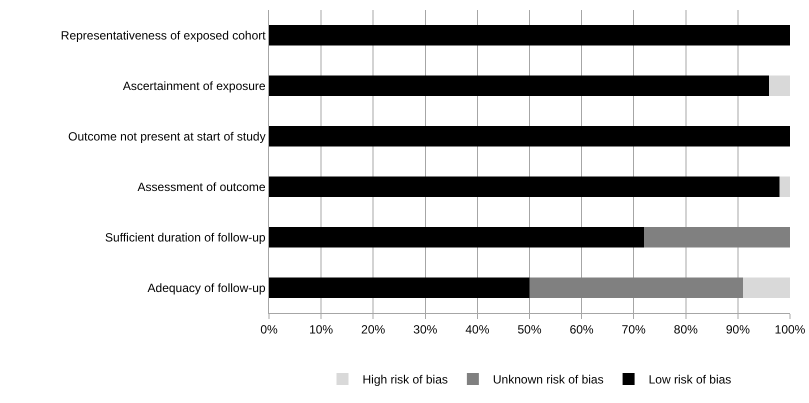 This screenshot has width=809, height=403. I want to click on x-tick-label: 50%, so click(529, 329).